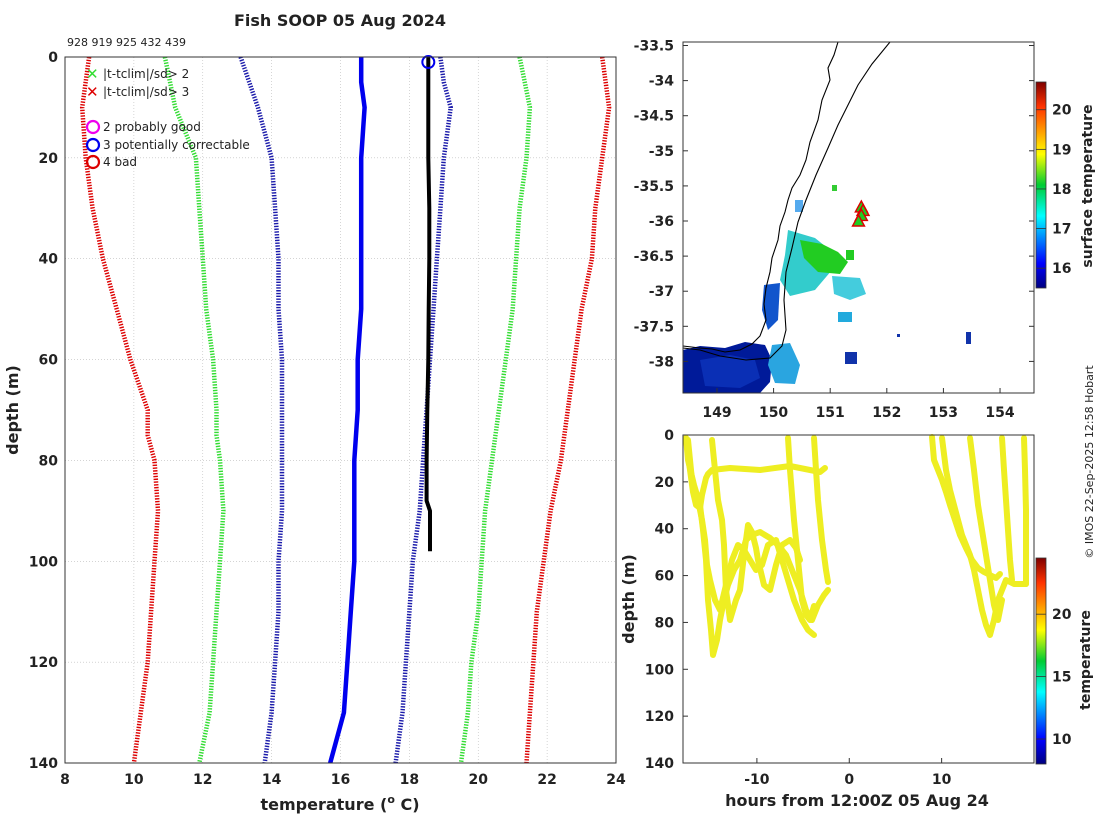 Image resolution: width=1100 pixels, height=820 pixels. Describe the element at coordinates (1088, 185) in the screenshot. I see `map-colorbar-label: surface temperature` at that location.